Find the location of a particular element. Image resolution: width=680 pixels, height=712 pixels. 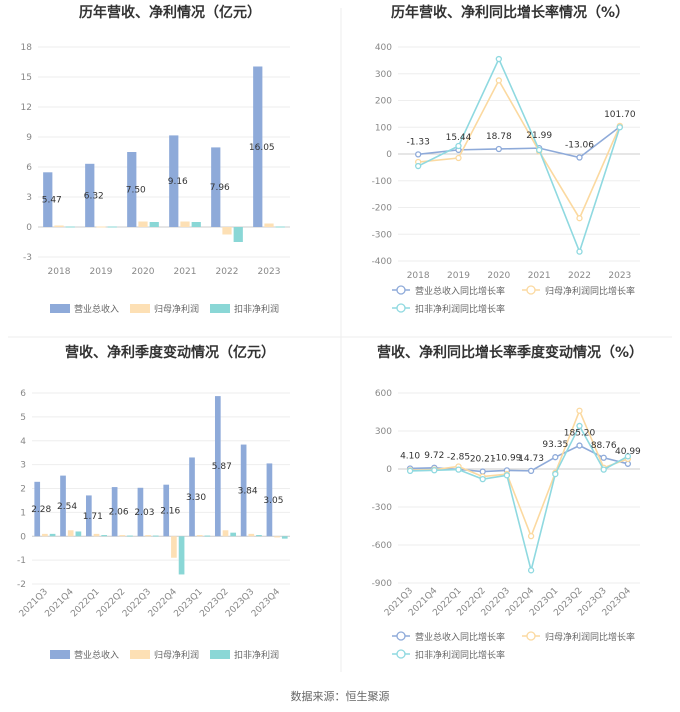

y-tick-label: 3 is located at coordinates (23, 466).